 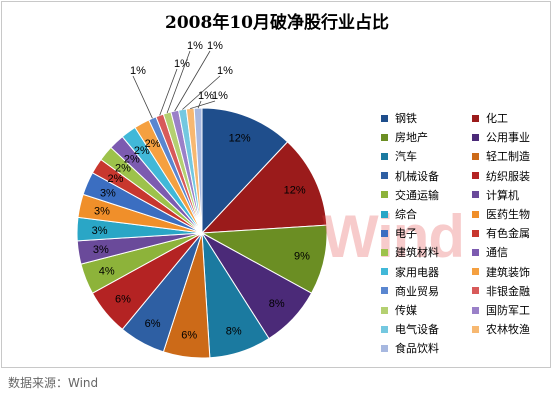 I want to click on legend-item: 非银金融, so click(x=501, y=291).